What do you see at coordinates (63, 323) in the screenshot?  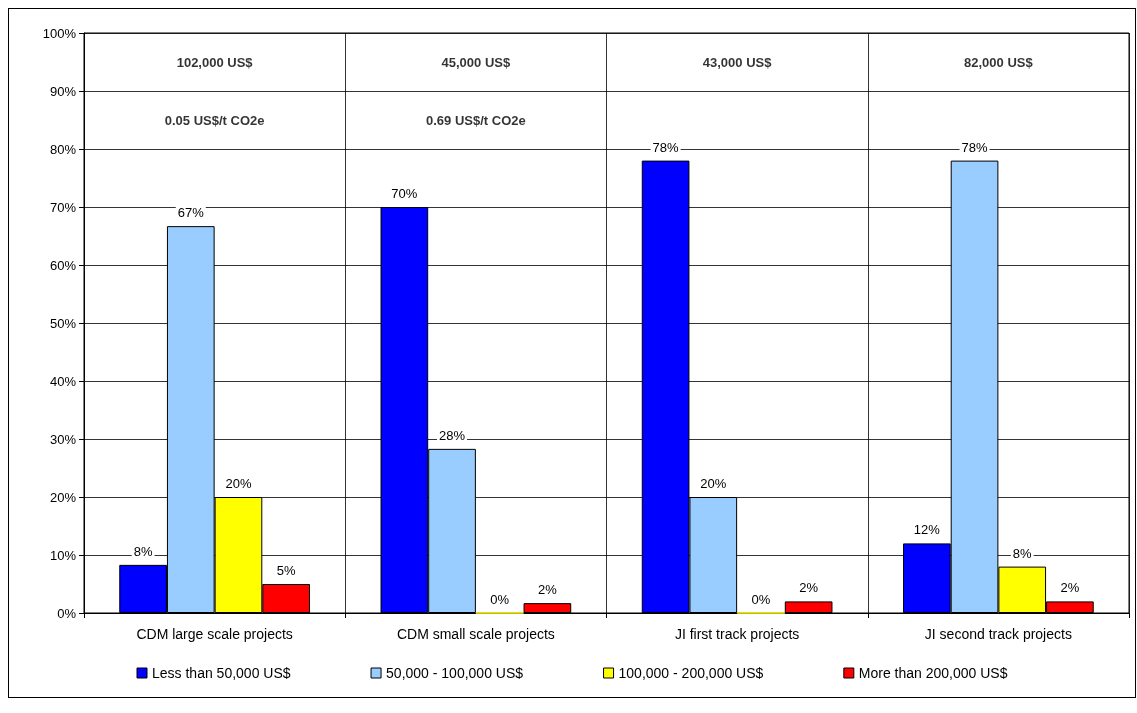 I see `y-tick-label: 50%` at bounding box center [63, 323].